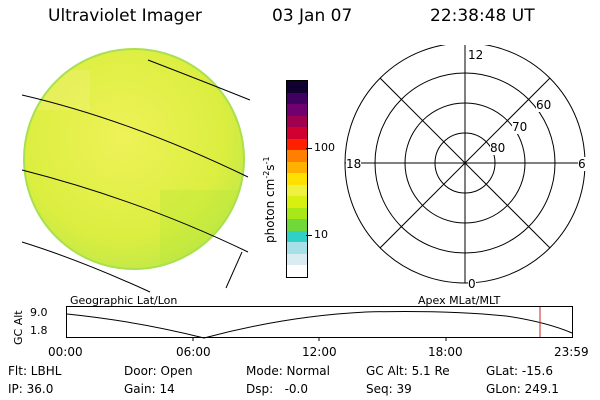 The width and height of the screenshot is (600, 400). I want to click on timeline-ylabel: GC Alt, so click(18, 327).